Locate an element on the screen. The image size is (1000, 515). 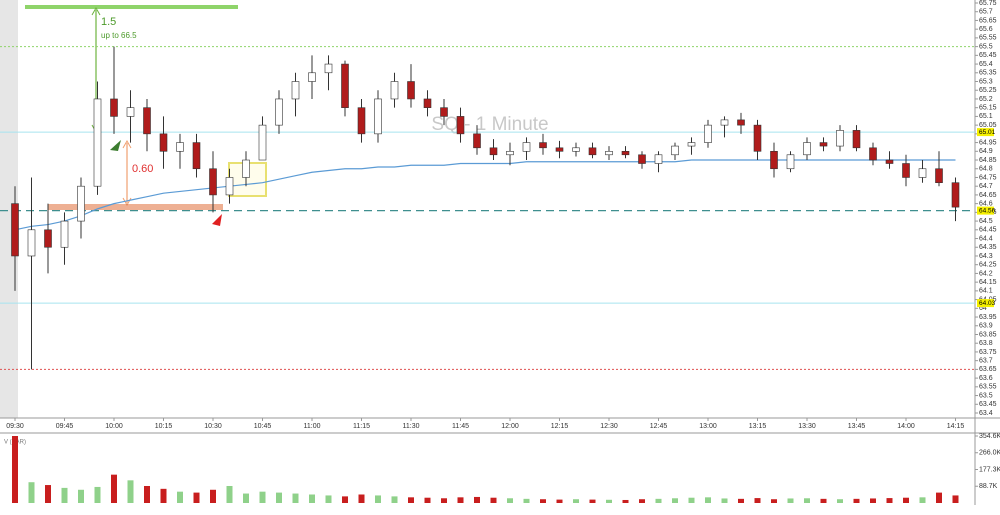
x-tick-label: 13:00 is located at coordinates (708, 426).